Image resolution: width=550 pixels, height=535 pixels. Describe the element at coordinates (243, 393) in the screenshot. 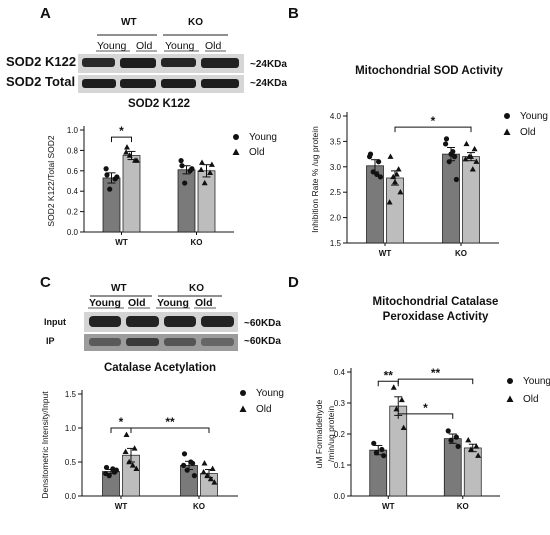

I see `legend-marker-young` at that location.